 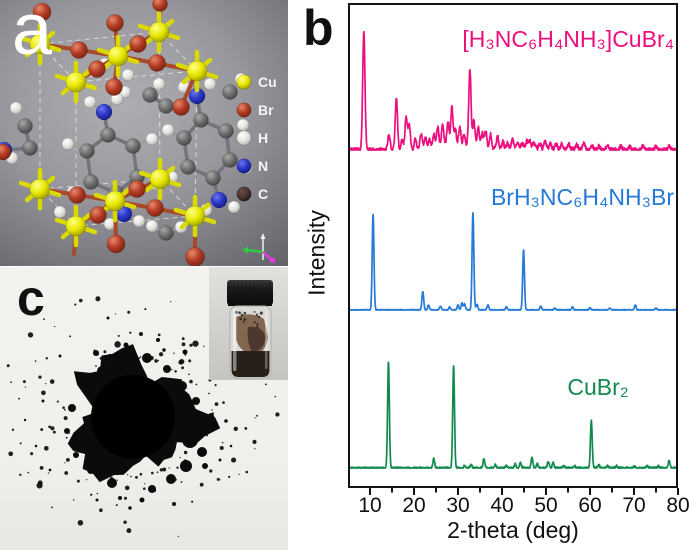 I want to click on vial-cap, so click(x=250, y=292).